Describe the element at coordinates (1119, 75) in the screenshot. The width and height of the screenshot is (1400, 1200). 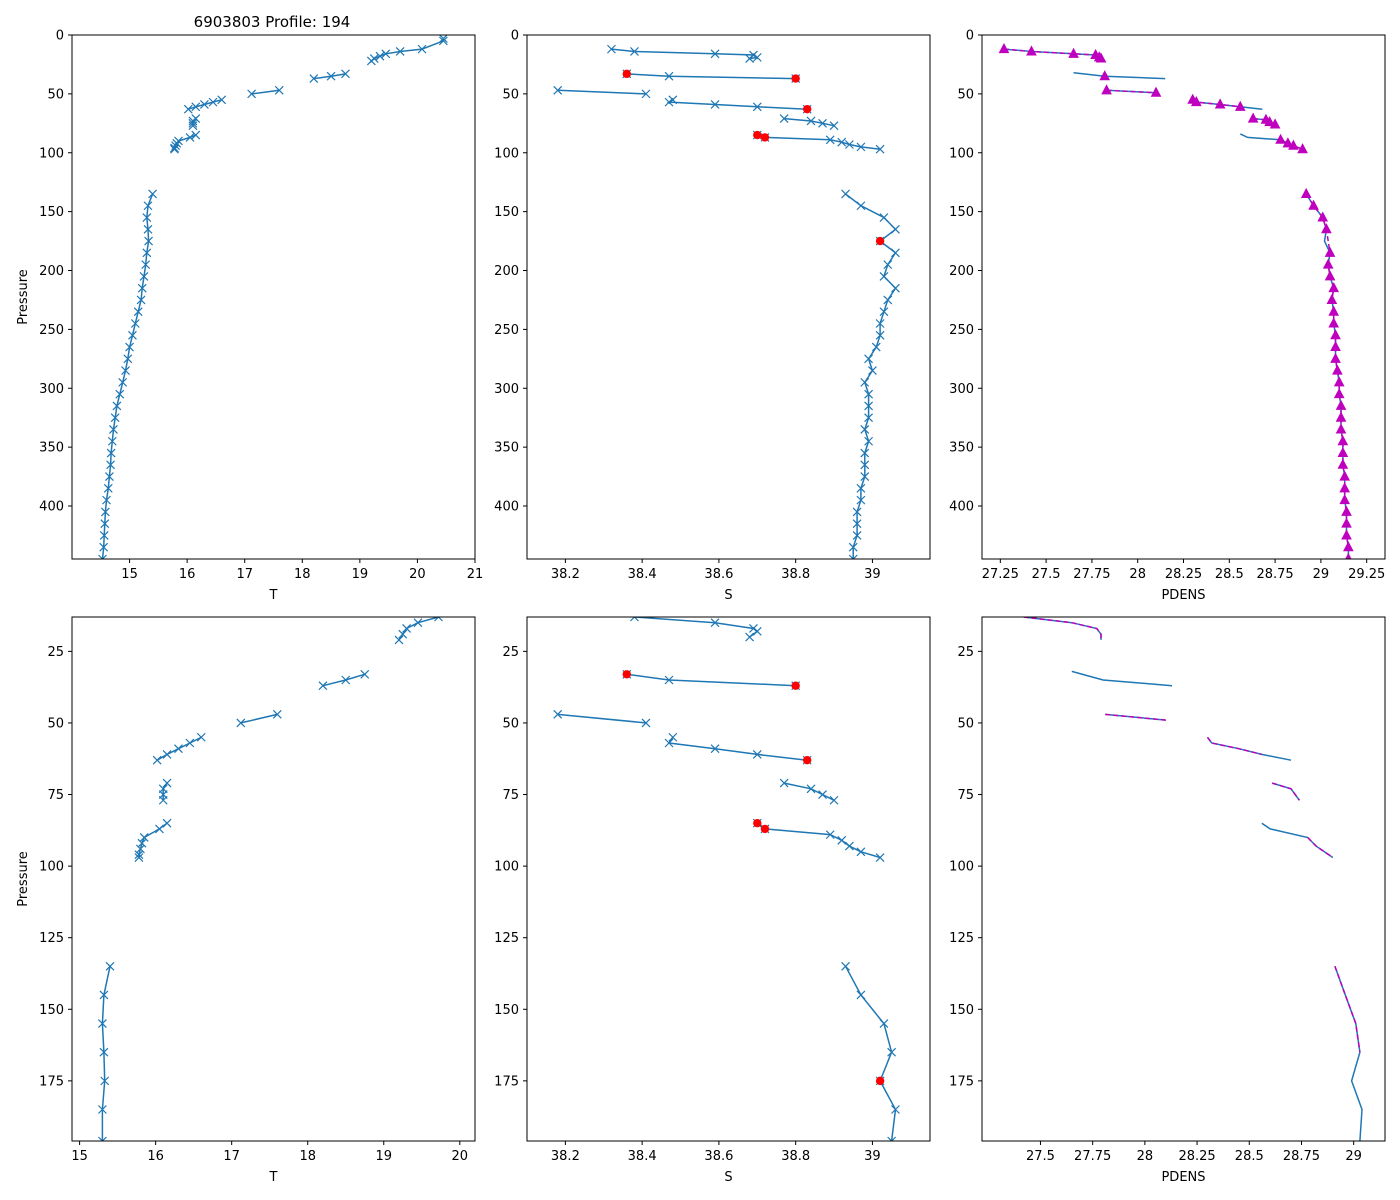
I see `series-line-pdens` at that location.